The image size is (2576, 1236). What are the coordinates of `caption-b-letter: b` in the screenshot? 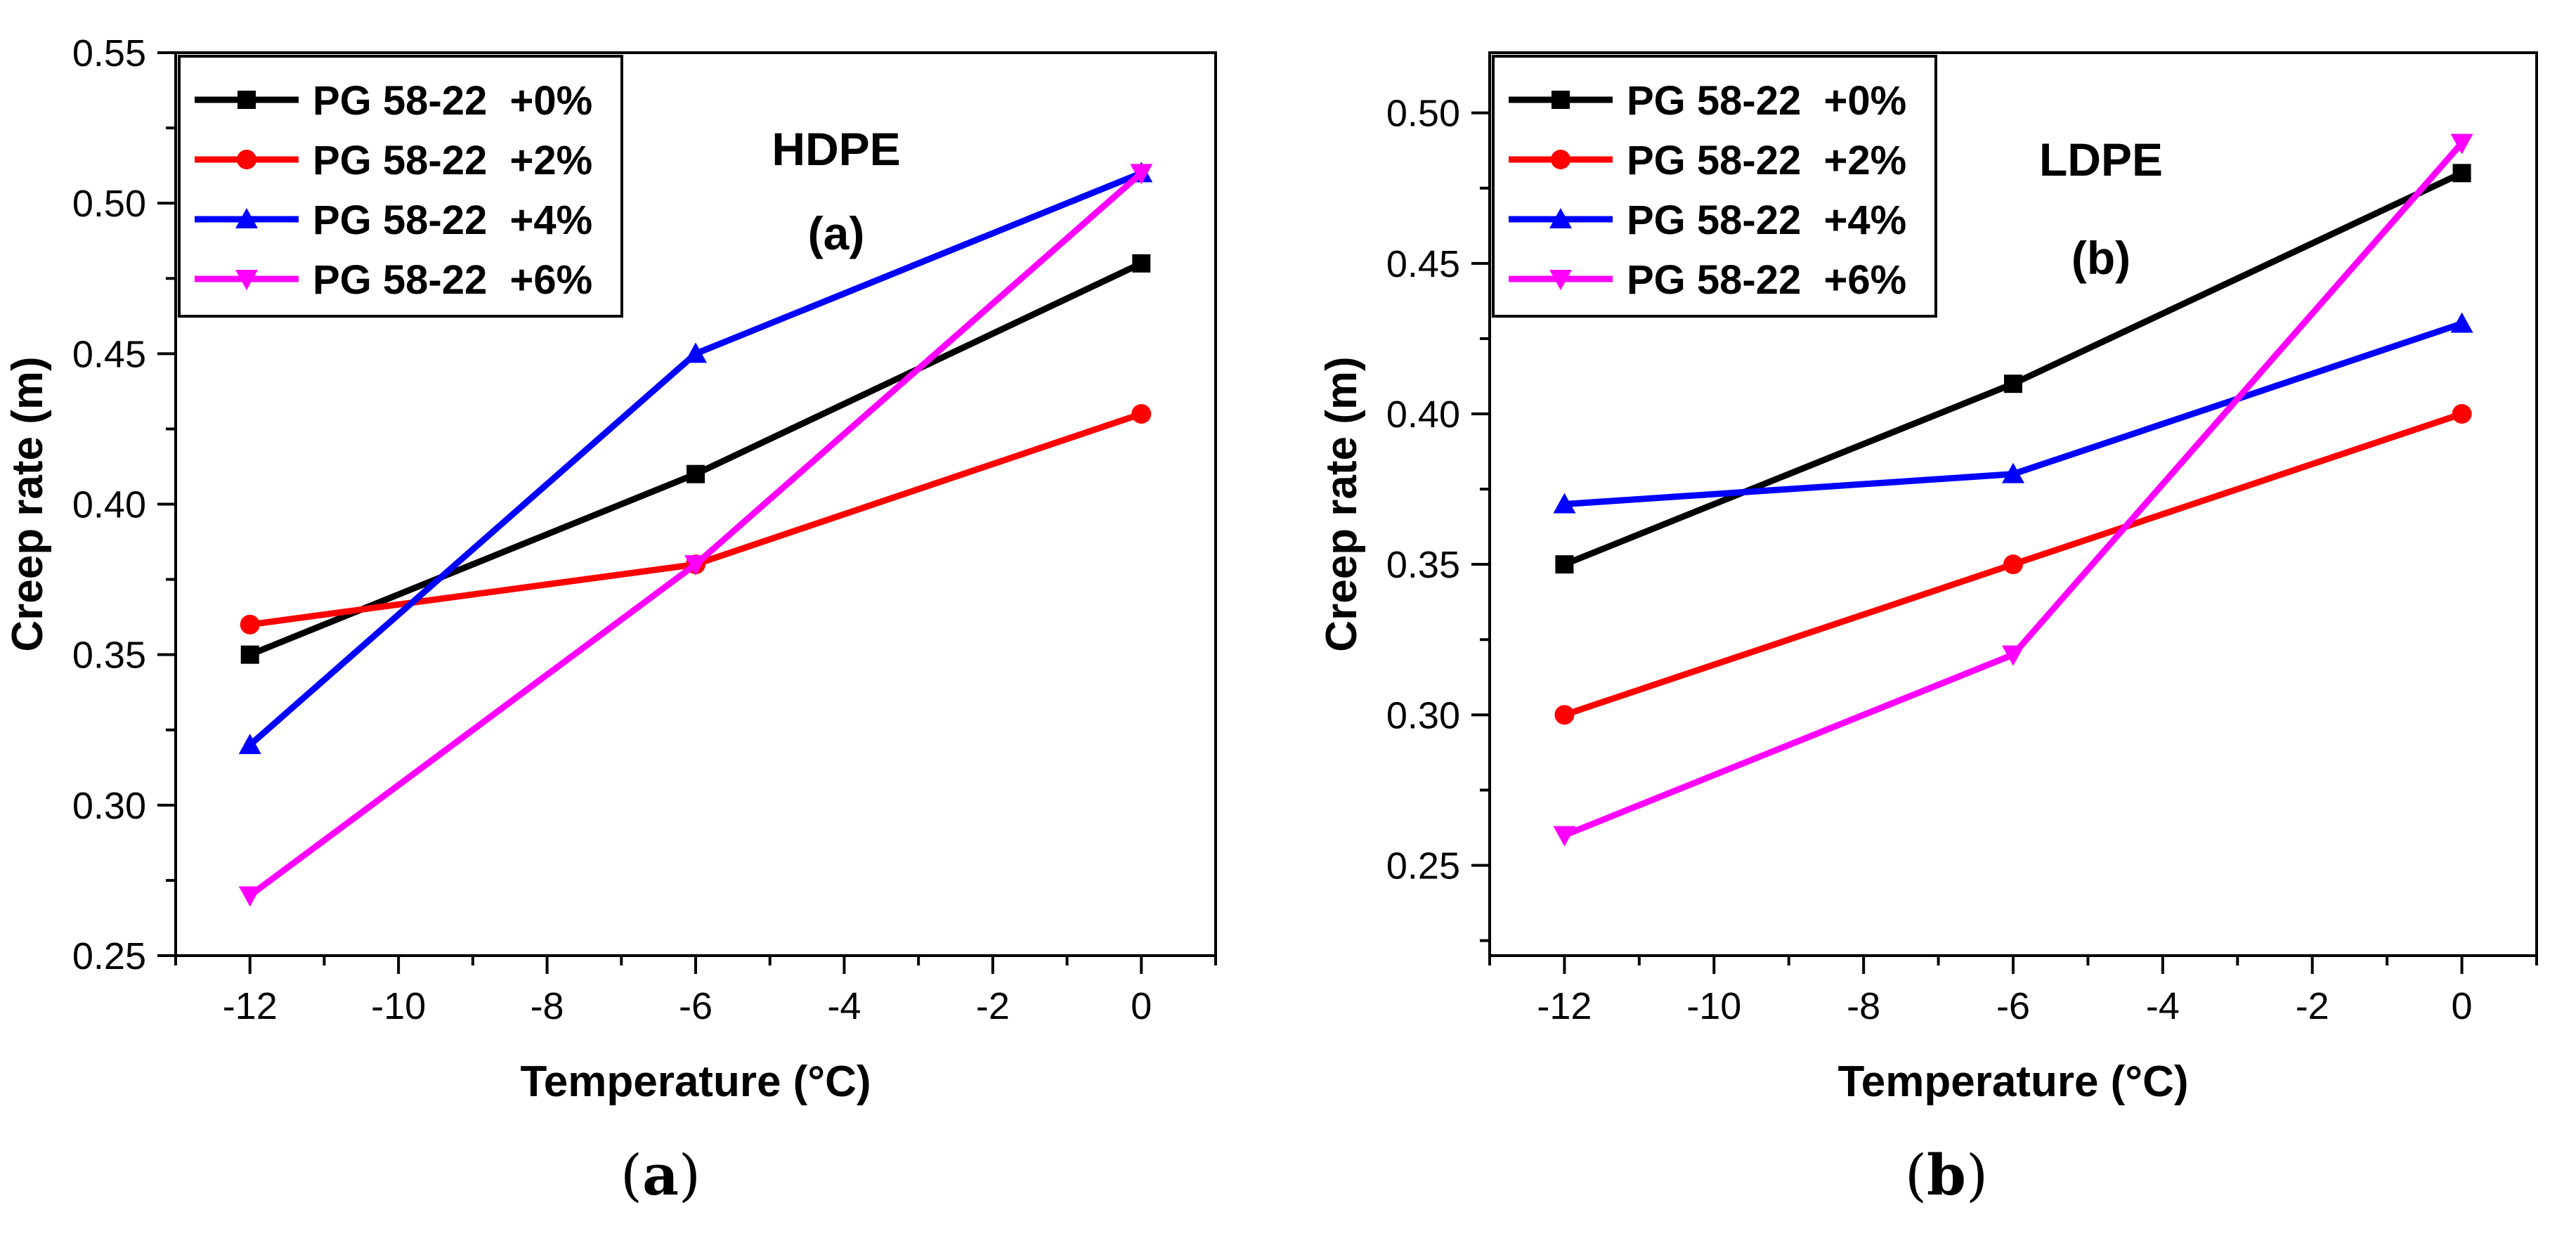 It's located at (1946, 1175).